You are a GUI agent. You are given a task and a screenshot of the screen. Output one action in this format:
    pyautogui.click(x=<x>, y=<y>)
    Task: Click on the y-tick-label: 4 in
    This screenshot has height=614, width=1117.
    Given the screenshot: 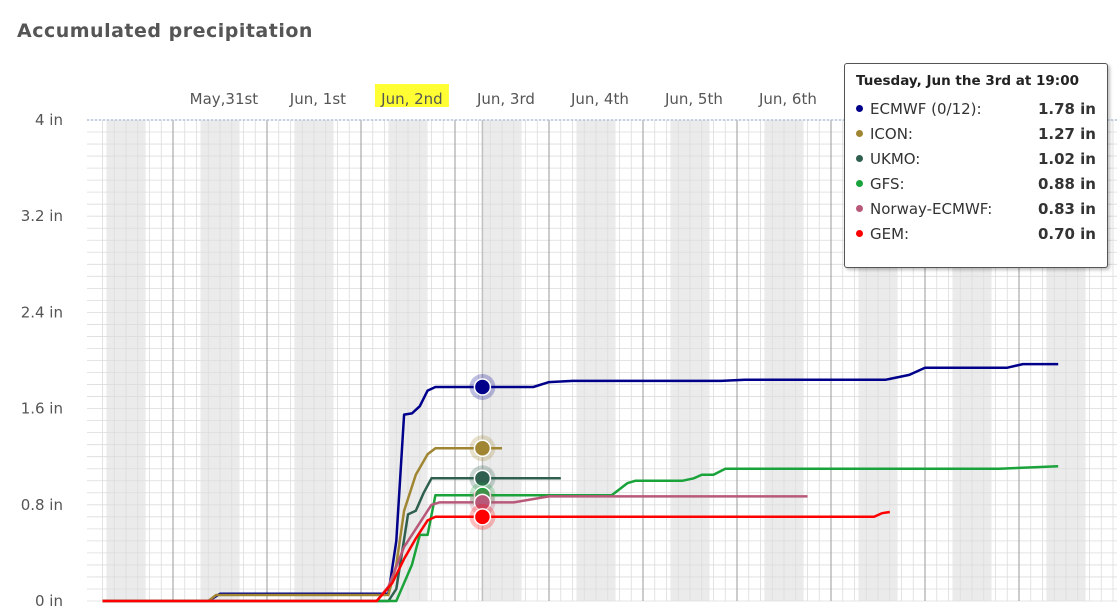 What is the action you would take?
    pyautogui.click(x=49, y=120)
    